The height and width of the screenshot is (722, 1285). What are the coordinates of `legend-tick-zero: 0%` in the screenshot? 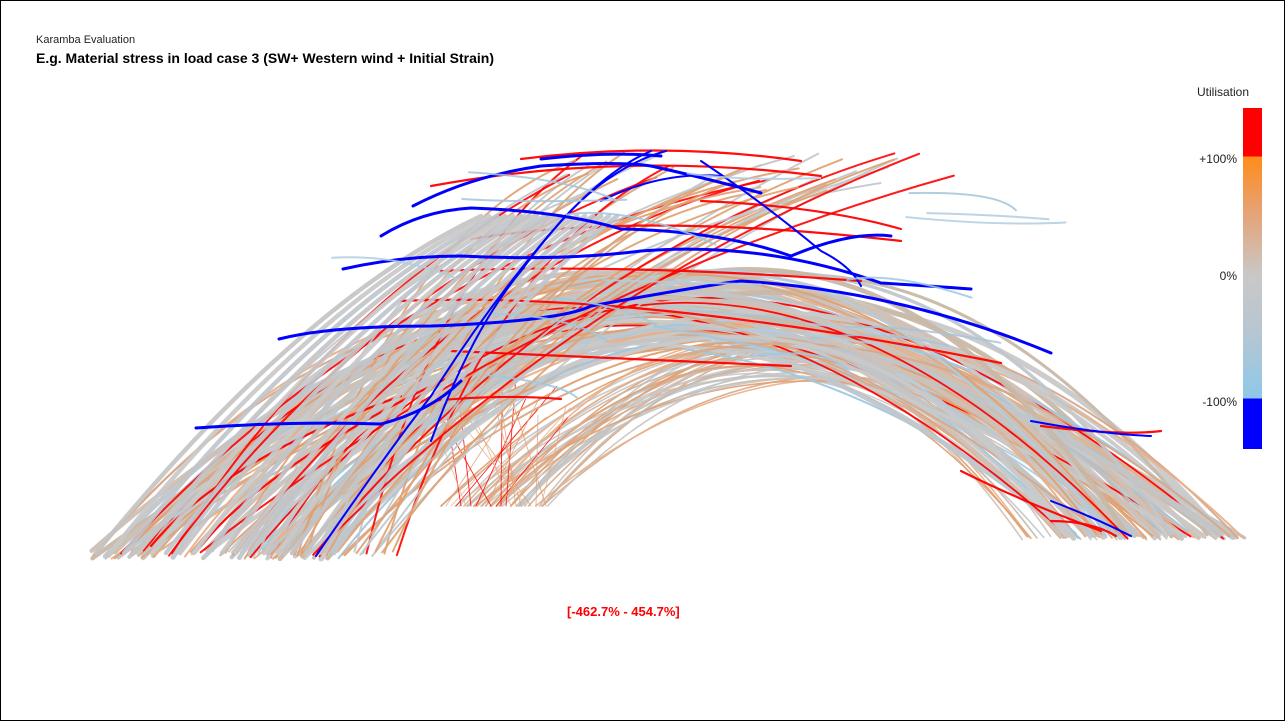 It's located at (1228, 276).